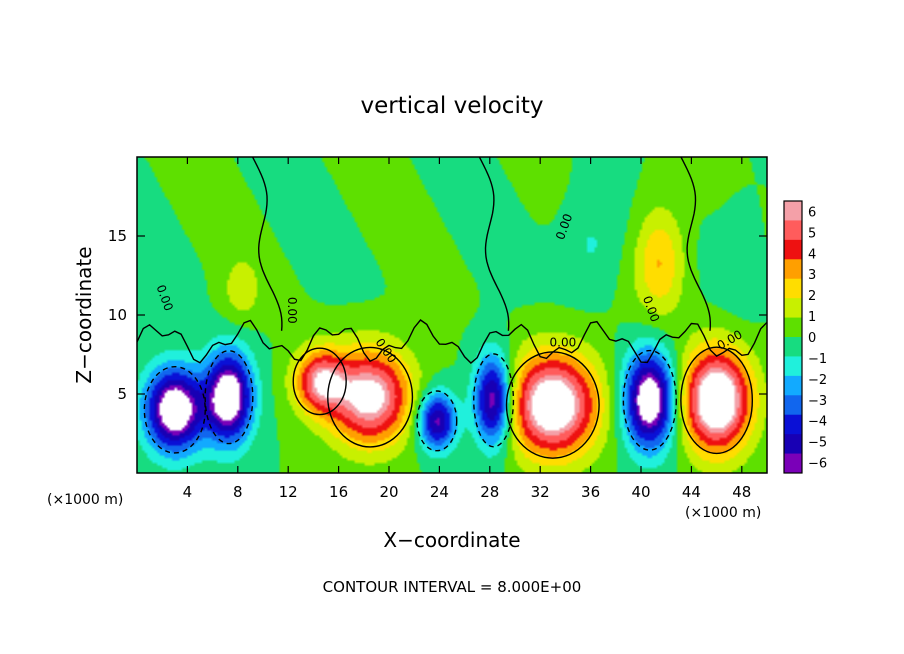  I want to click on colorbar-tick-label: −2, so click(817, 380).